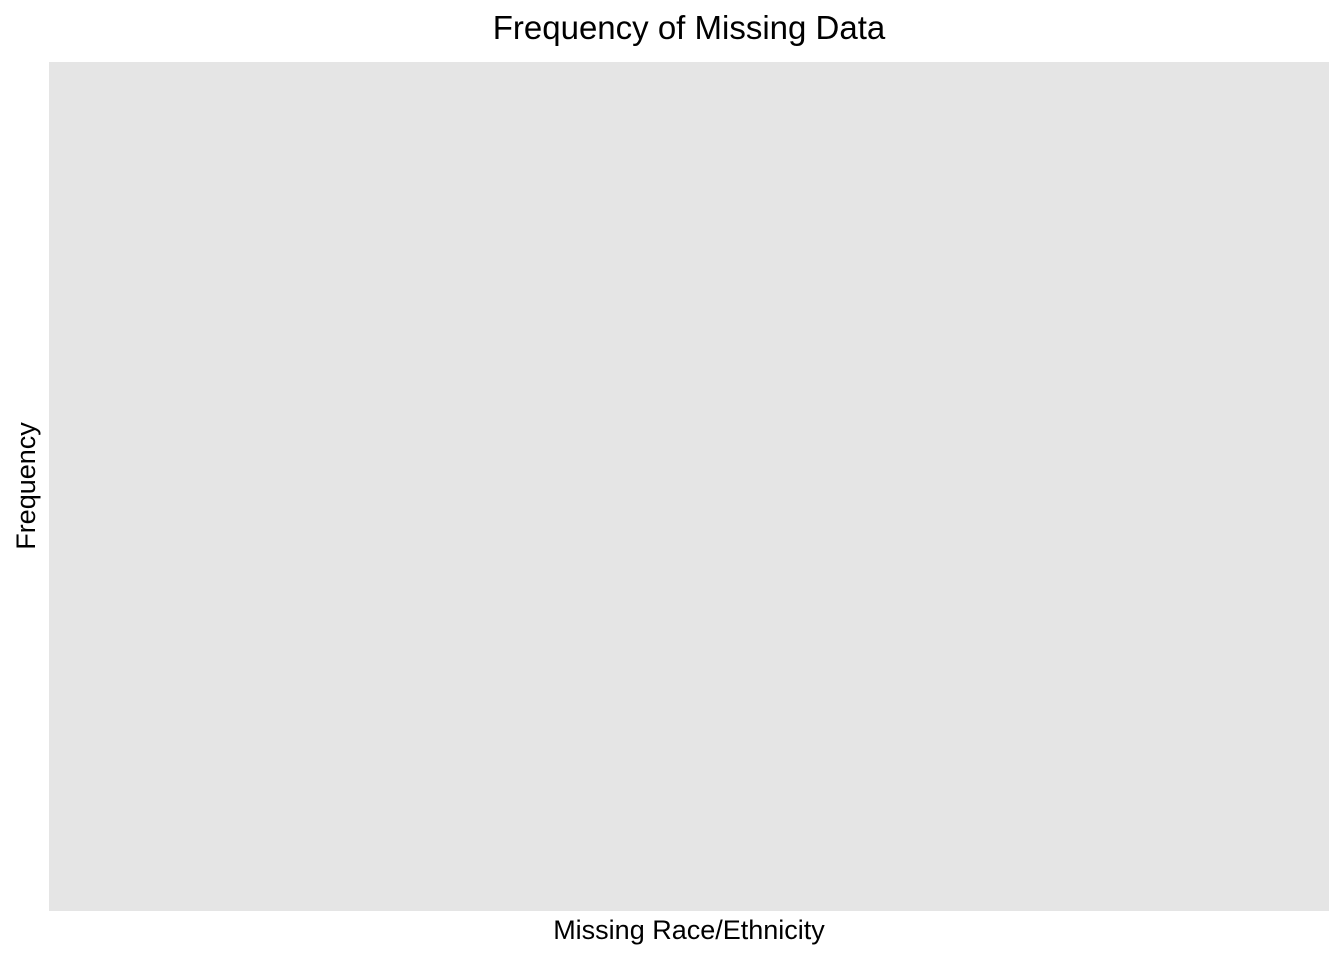 This screenshot has width=1344, height=960. I want to click on x-axis-label: Missing Race/Ethnicity, so click(689, 930).